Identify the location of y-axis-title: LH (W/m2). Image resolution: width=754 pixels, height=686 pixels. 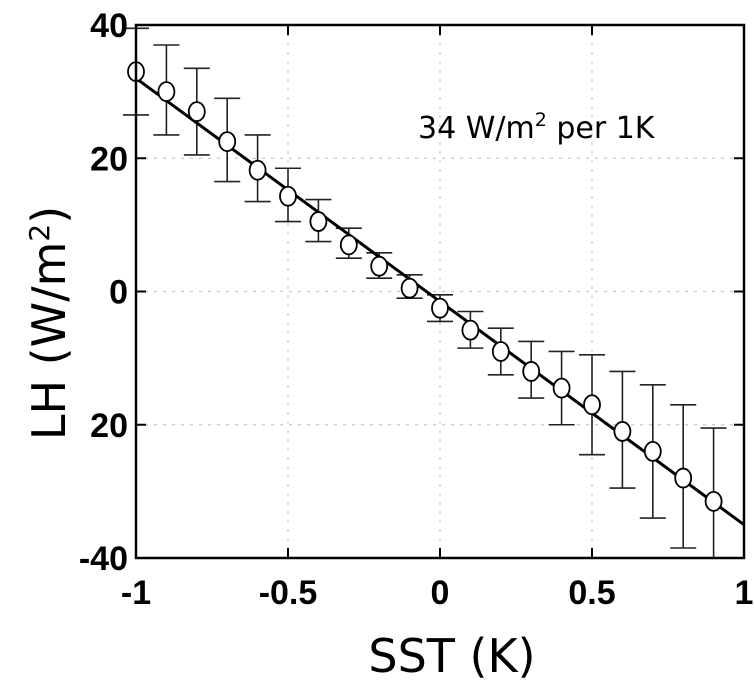
(49, 323).